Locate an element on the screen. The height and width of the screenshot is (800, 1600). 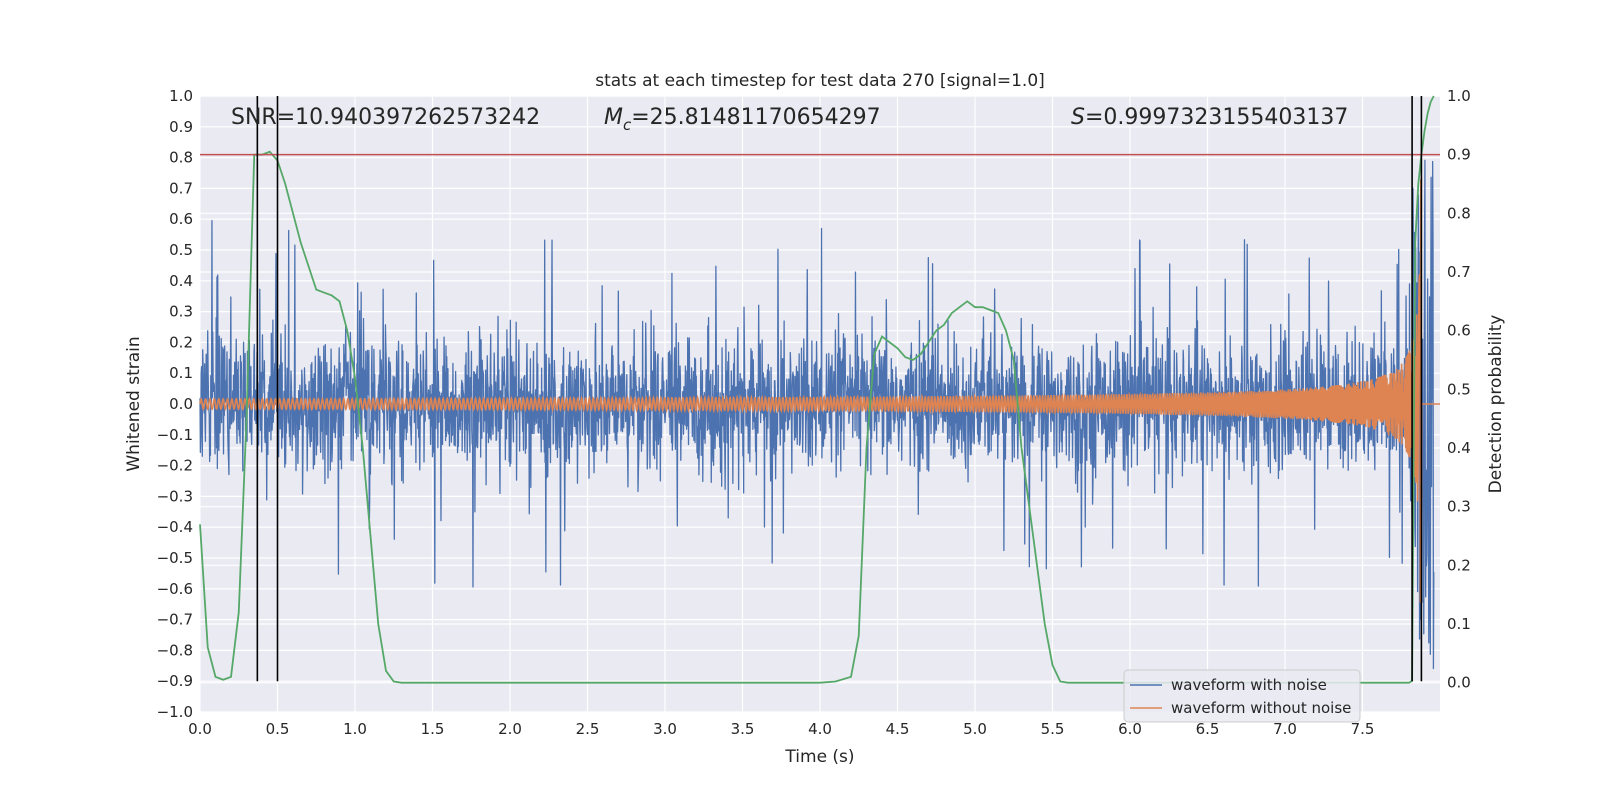
y-right-tick-label: 0.0 is located at coordinates (1459, 683).